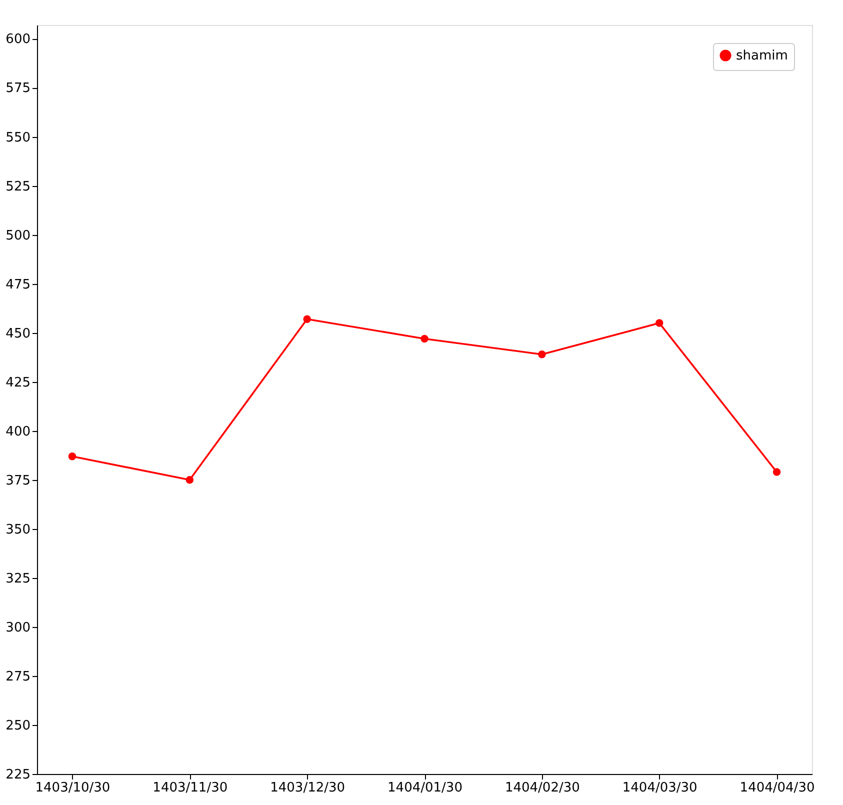 This screenshot has width=843, height=805. Describe the element at coordinates (18, 88) in the screenshot. I see `y-tick-label: 575` at that location.